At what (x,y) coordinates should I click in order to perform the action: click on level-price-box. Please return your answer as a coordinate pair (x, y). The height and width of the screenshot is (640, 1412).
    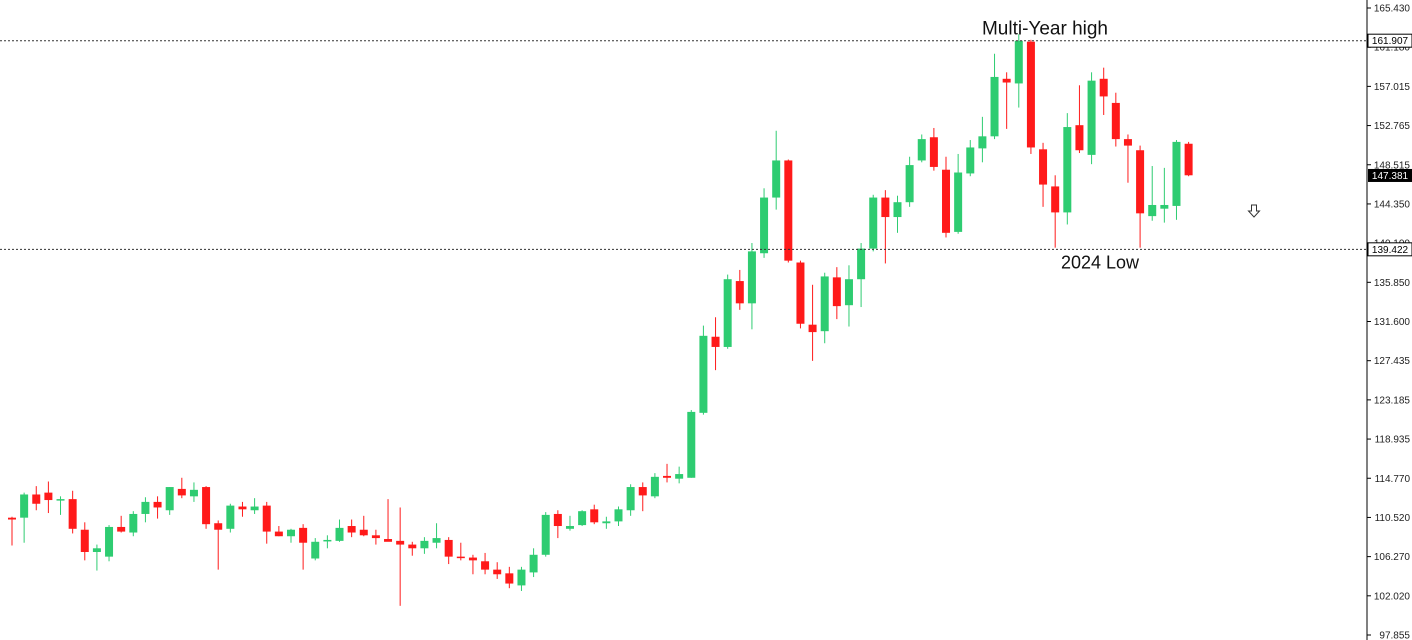
    Looking at the image, I should click on (1389, 249).